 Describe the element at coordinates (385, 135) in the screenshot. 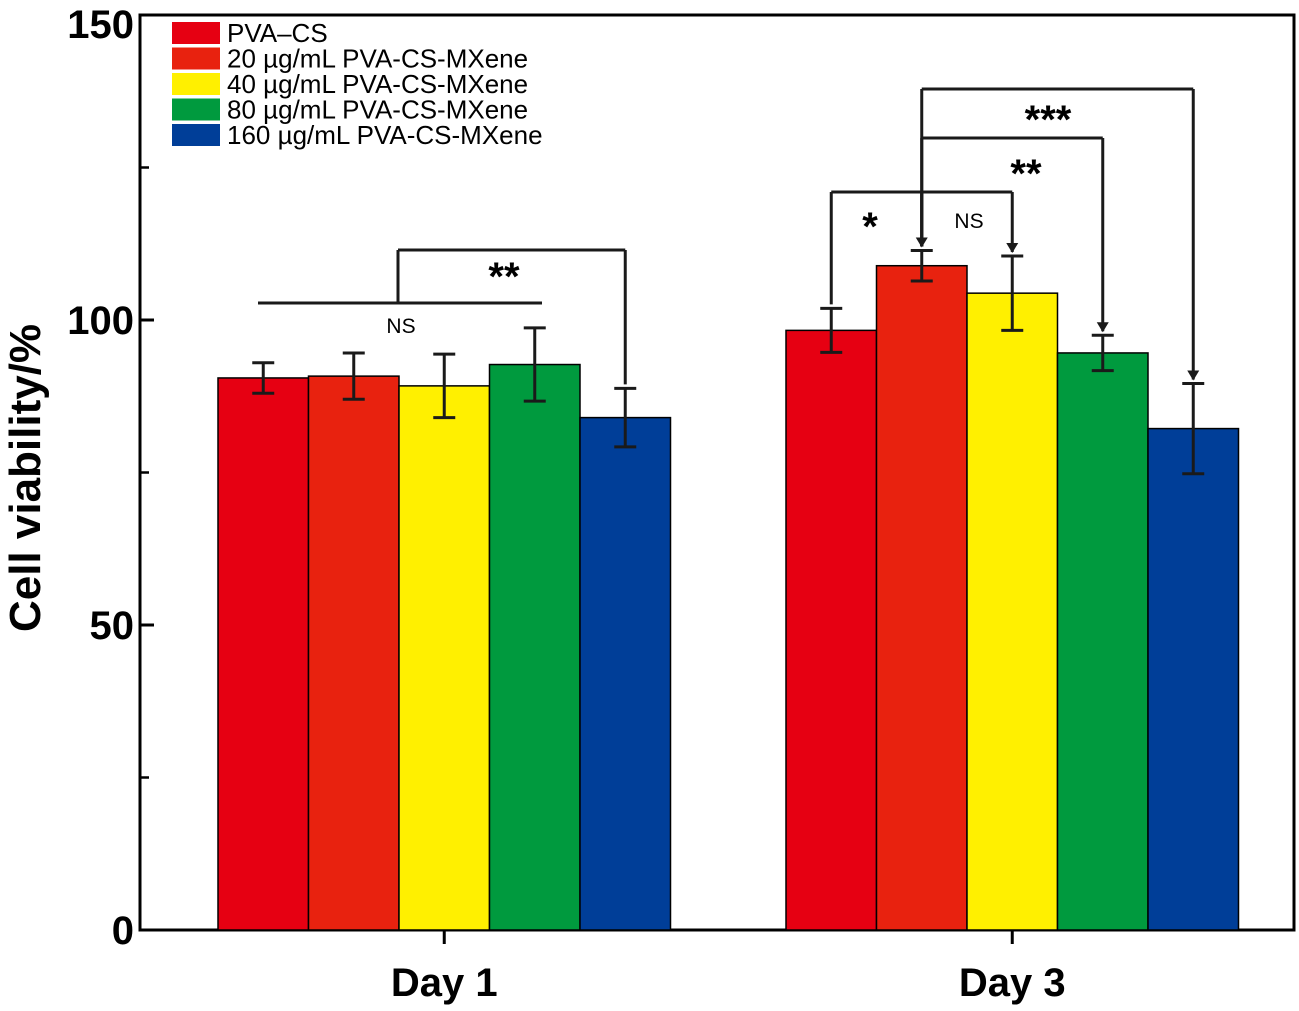

I see `legend-label: 160 µg/mL PVA-CS-MXene` at that location.